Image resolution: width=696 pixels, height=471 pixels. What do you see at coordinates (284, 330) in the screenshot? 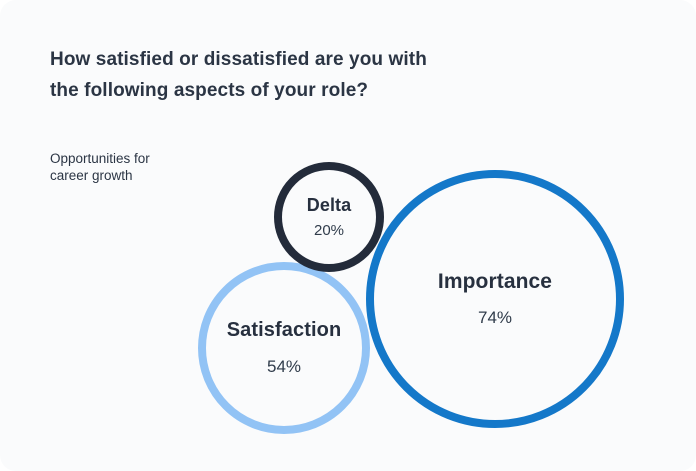
I see `bubble-satisfaction-label: Satisfaction` at bounding box center [284, 330].